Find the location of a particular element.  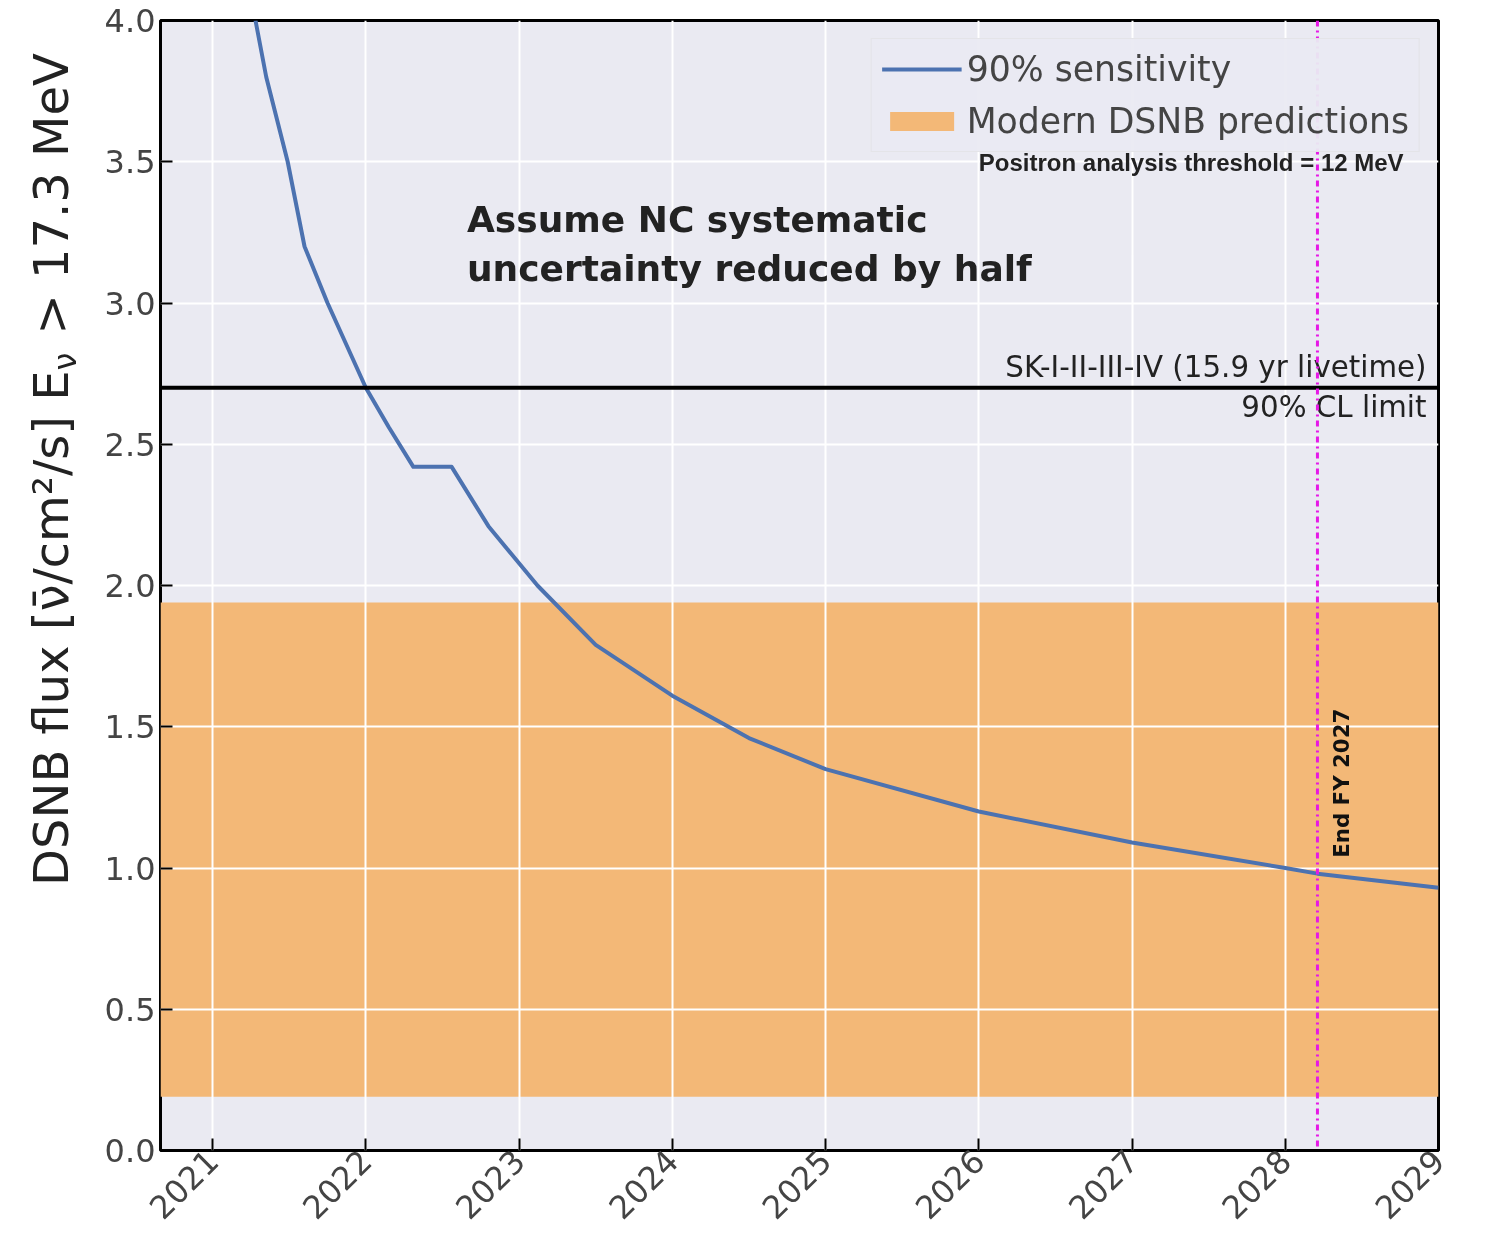

legend-label: Modern DSNB predictions is located at coordinates (1187, 121).